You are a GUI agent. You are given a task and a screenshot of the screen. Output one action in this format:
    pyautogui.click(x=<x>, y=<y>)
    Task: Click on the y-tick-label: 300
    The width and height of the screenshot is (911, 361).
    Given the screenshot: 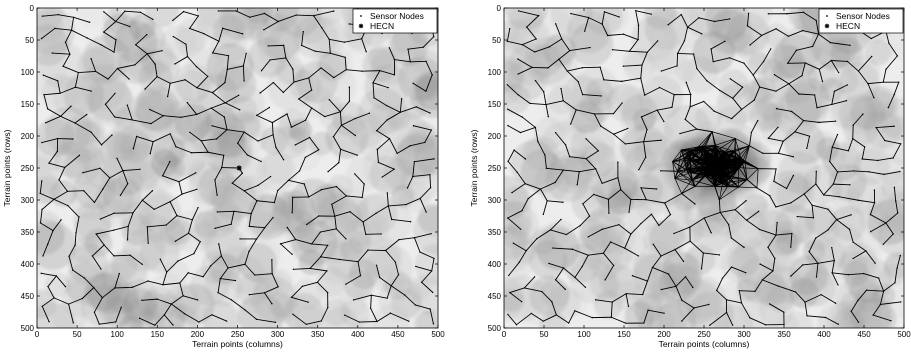 What is the action you would take?
    pyautogui.click(x=495, y=200)
    